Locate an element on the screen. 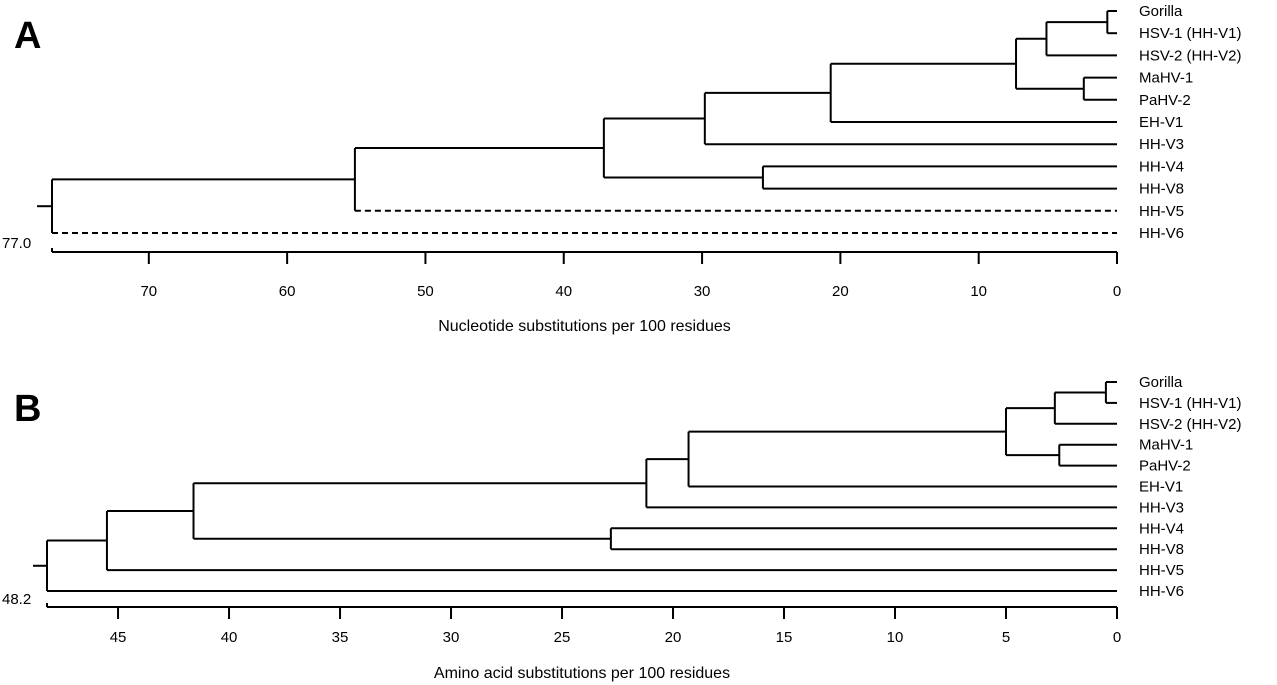 The width and height of the screenshot is (1277, 685). root-depth-label-a: 77.0 is located at coordinates (16, 243).